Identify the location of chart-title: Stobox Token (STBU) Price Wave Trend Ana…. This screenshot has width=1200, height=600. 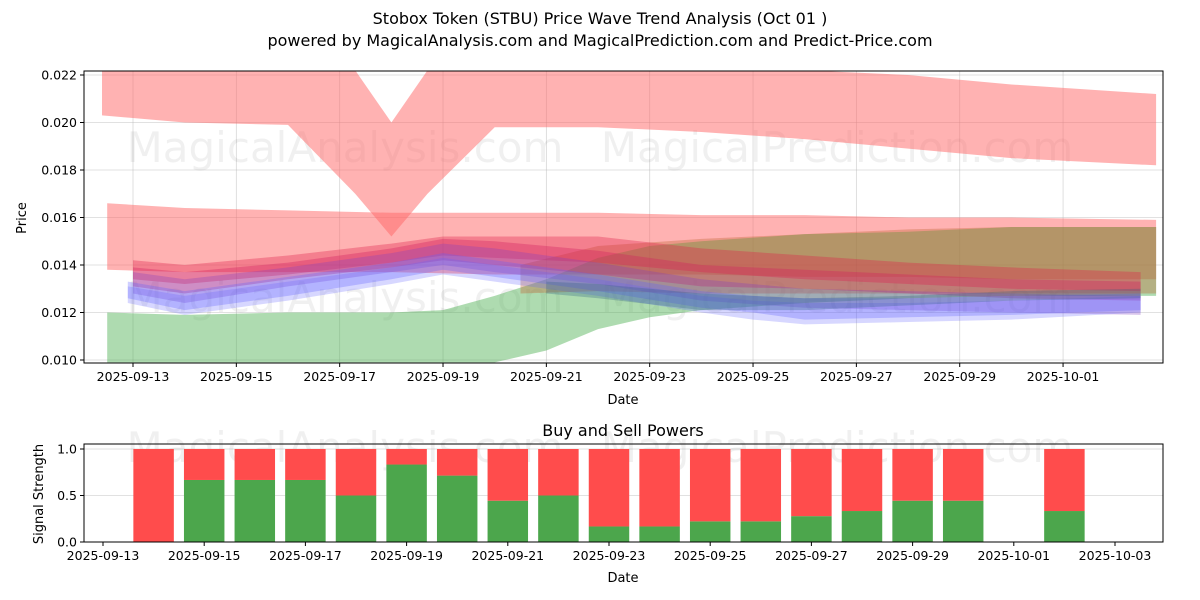
(600, 18).